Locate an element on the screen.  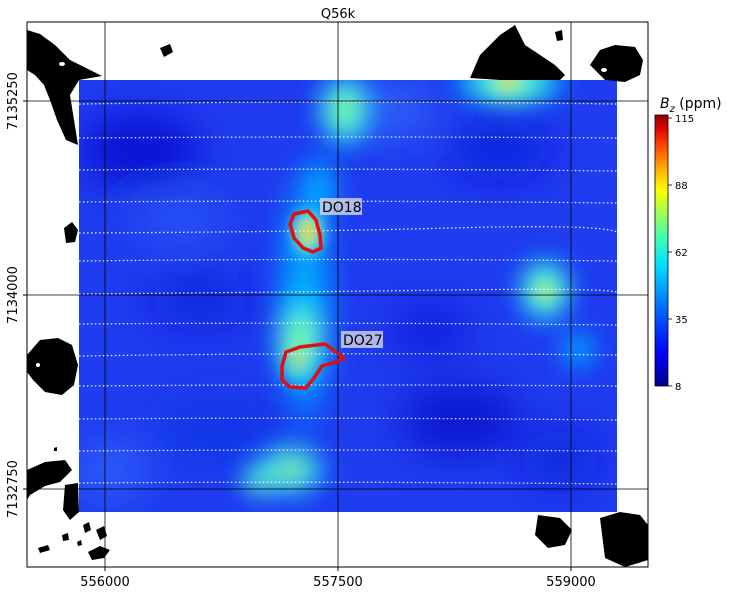
colorbar-tick-label: 35 is located at coordinates (681, 320).